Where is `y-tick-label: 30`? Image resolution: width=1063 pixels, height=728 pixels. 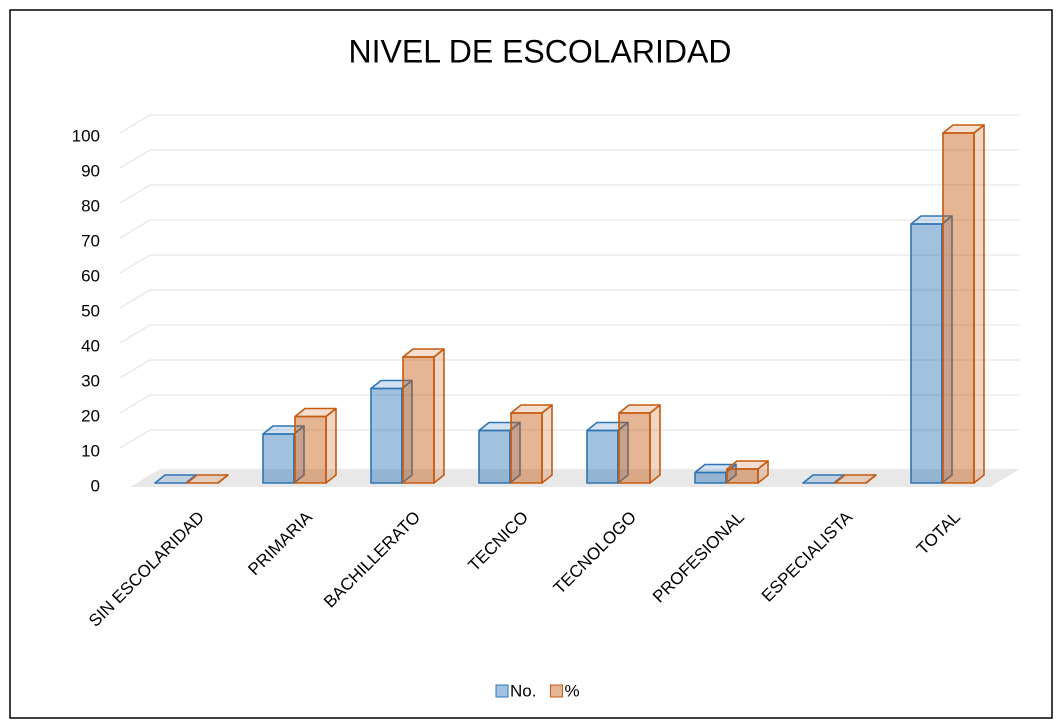
y-tick-label: 30 is located at coordinates (90, 380).